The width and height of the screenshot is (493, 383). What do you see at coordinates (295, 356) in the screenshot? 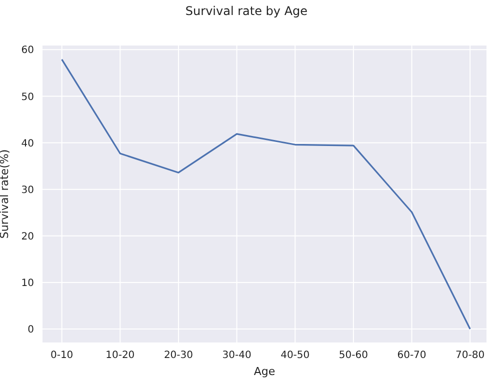
I see `x-tick-label: 40-50` at bounding box center [295, 356].